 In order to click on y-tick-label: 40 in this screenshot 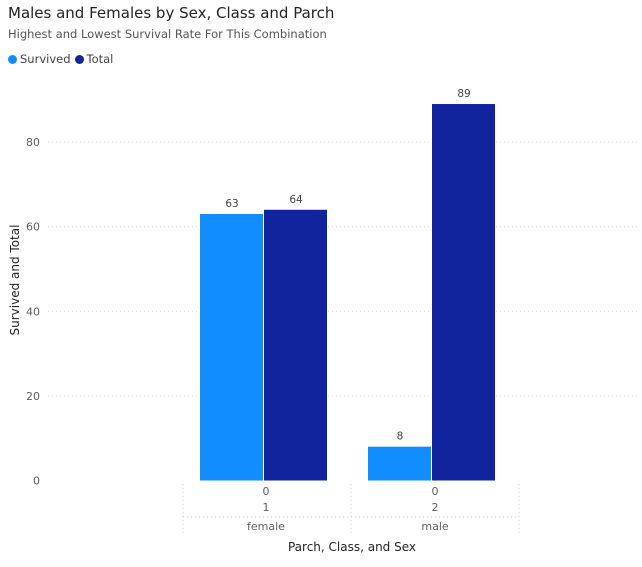, I will do `click(33, 311)`.